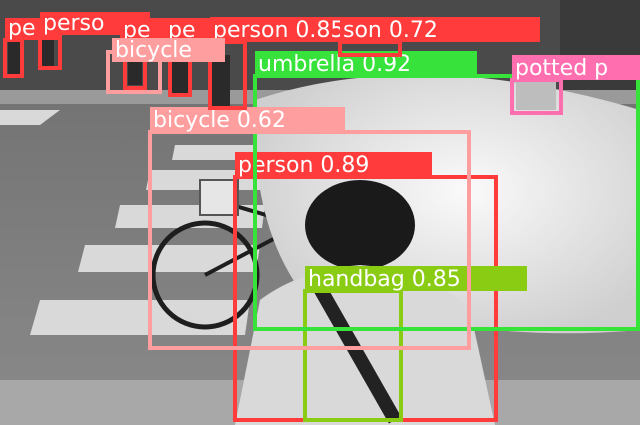 The width and height of the screenshot is (640, 425). What do you see at coordinates (356, 352) in the screenshot?
I see `handbag-strap` at bounding box center [356, 352].